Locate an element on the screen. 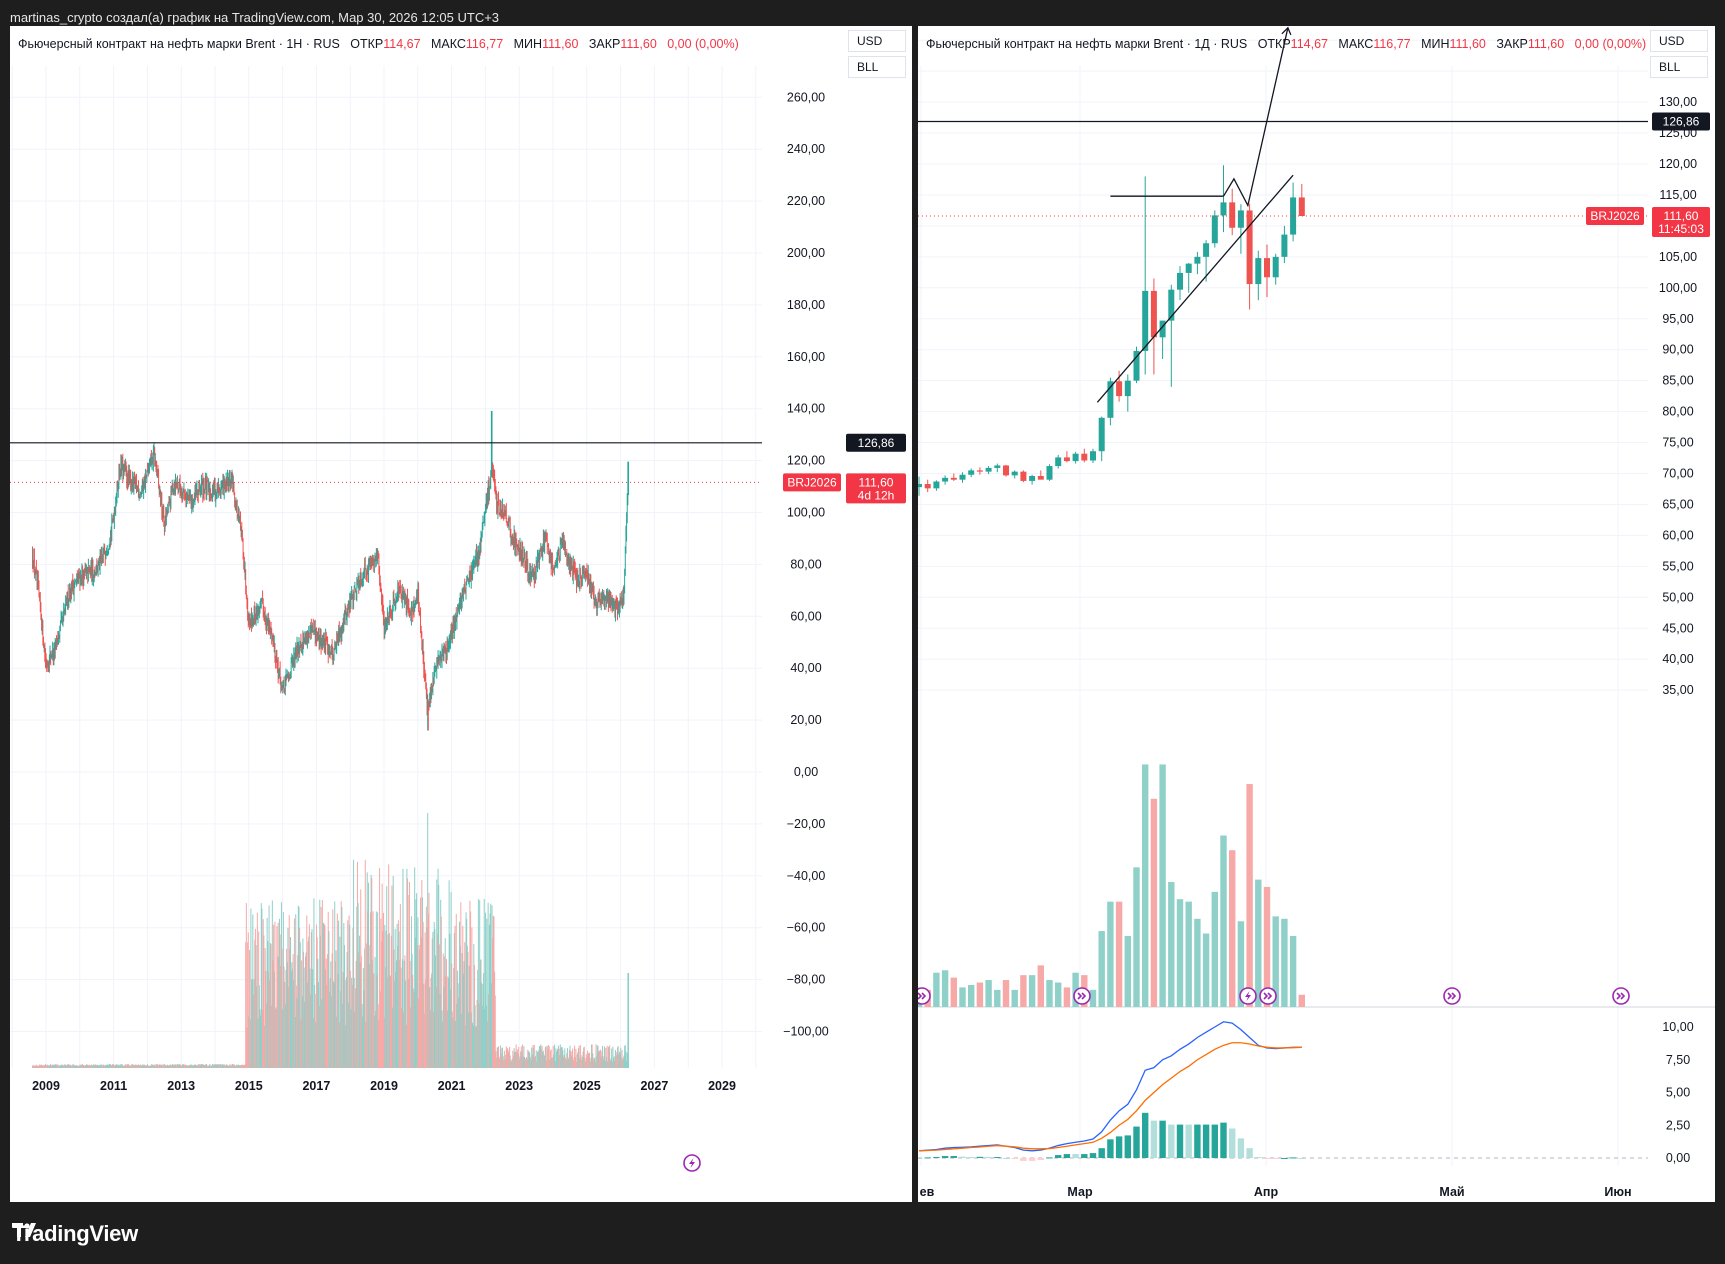  level-price-tag-bg is located at coordinates (876, 442).